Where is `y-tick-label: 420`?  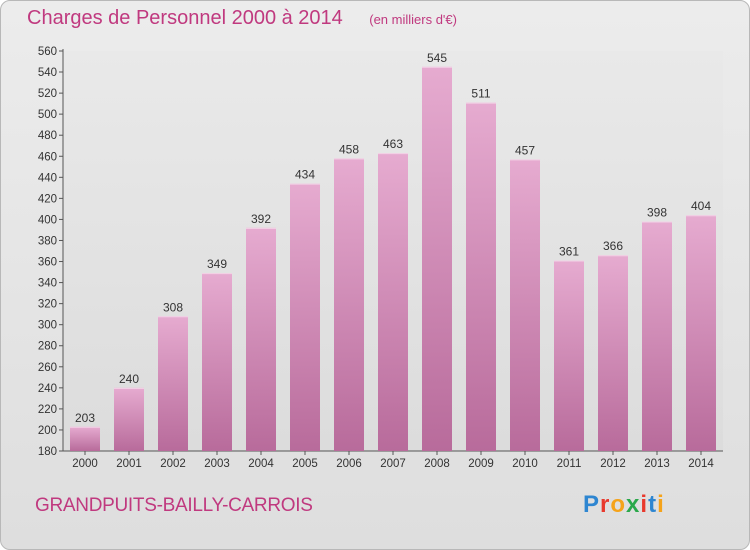 y-tick-label: 420 is located at coordinates (47, 199).